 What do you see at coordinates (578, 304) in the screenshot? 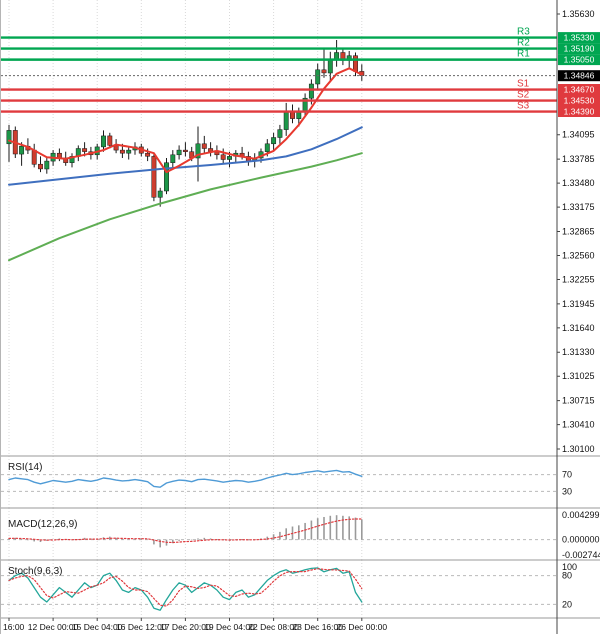
I see `price-tick-label: 1.31945` at bounding box center [578, 304].